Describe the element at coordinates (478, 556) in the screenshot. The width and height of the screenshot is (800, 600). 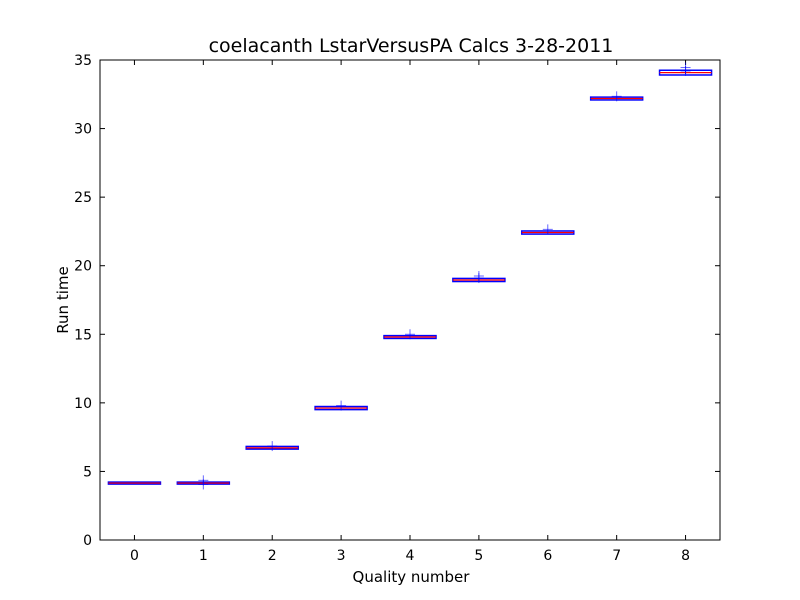
I see `x-tick-label: 5` at that location.